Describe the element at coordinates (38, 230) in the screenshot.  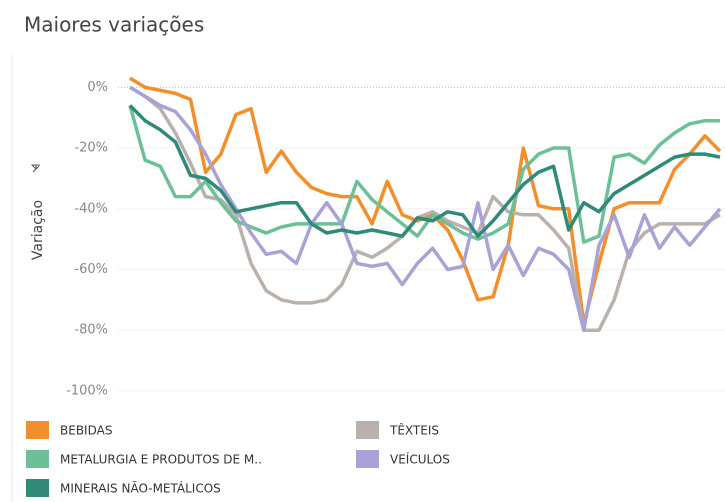
I see `y-axis-title: Variação` at that location.